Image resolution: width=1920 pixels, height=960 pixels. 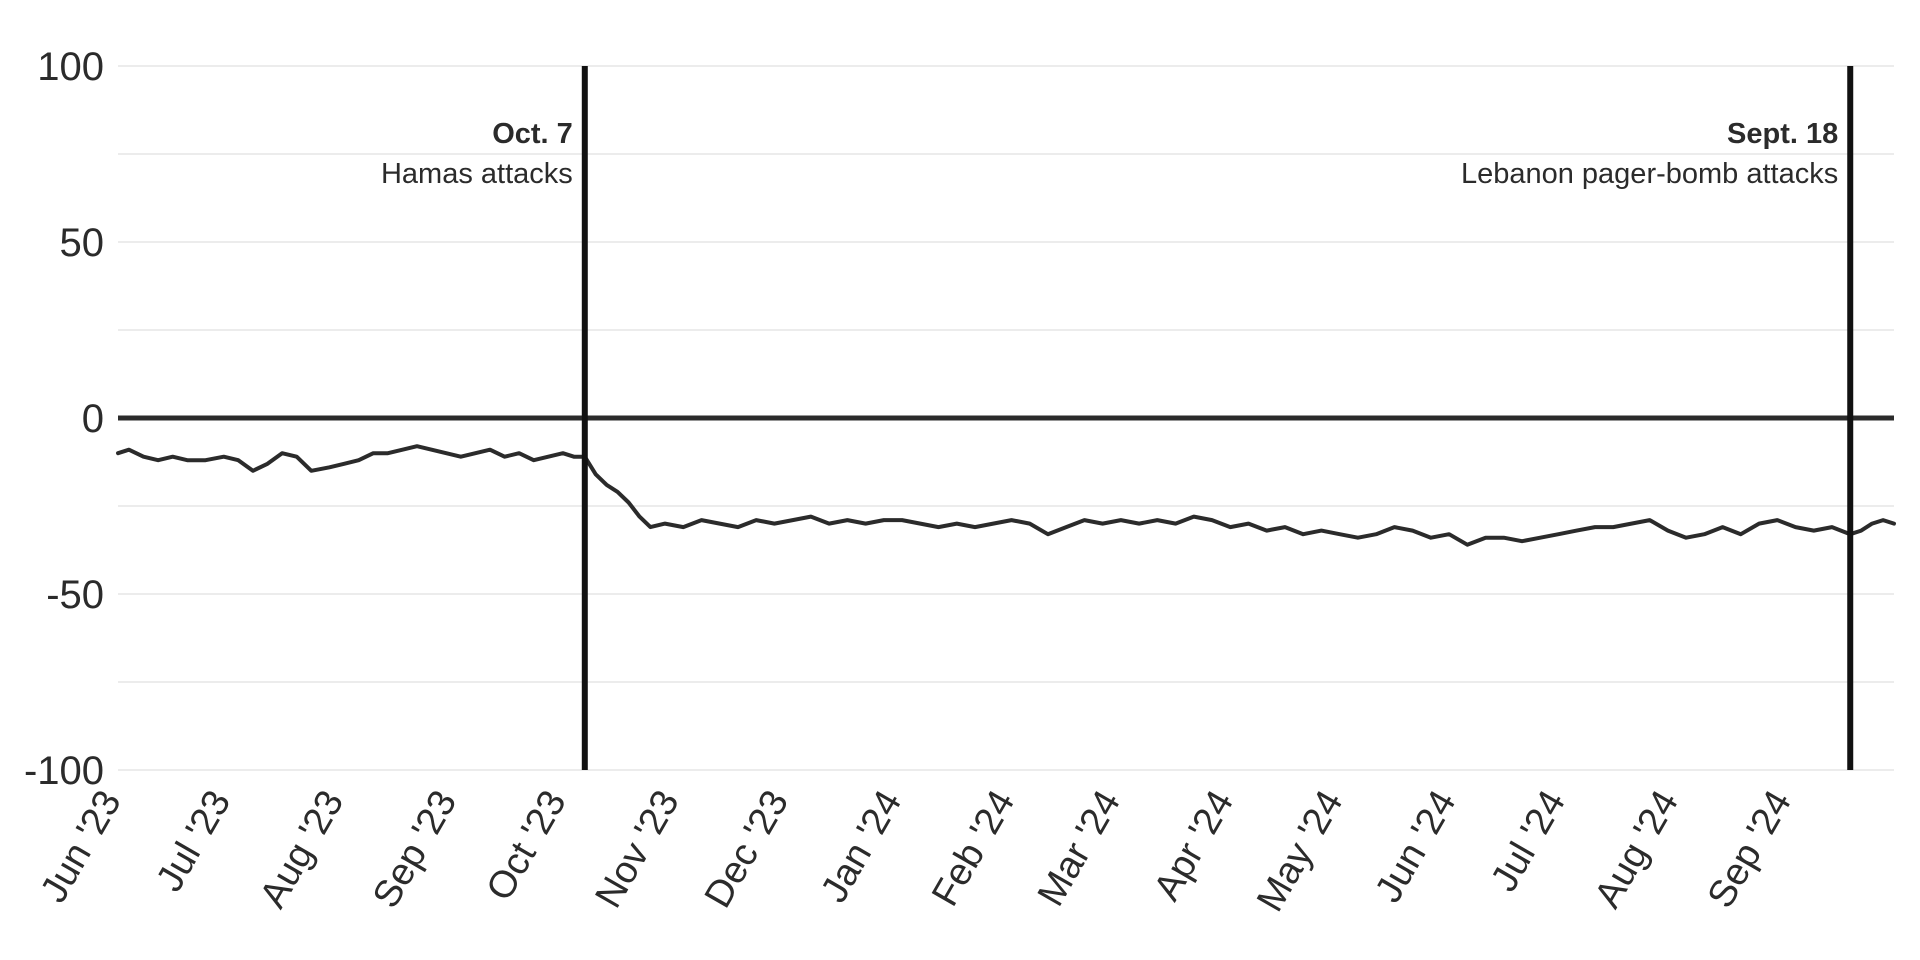 I want to click on y-tick-label: 100, so click(x=70, y=67).